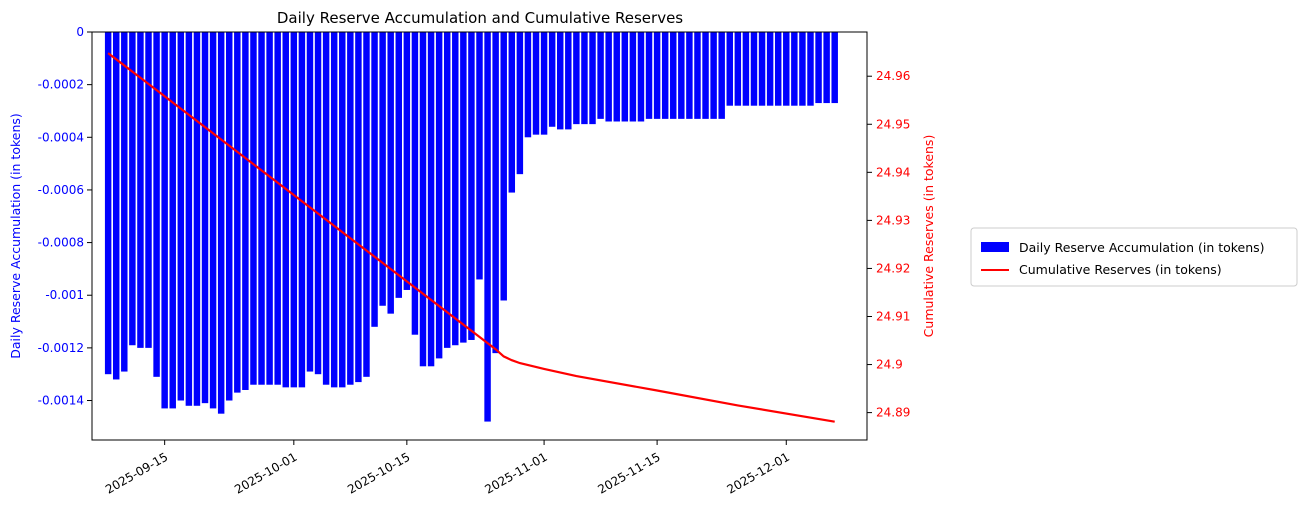 Image resolution: width=1306 pixels, height=514 pixels. What do you see at coordinates (888, 244) in the screenshot?
I see `right-axis-ticks: 24.89 24.9 24.91 24.92 24.93 24.94 24.95 24.96` at bounding box center [888, 244].